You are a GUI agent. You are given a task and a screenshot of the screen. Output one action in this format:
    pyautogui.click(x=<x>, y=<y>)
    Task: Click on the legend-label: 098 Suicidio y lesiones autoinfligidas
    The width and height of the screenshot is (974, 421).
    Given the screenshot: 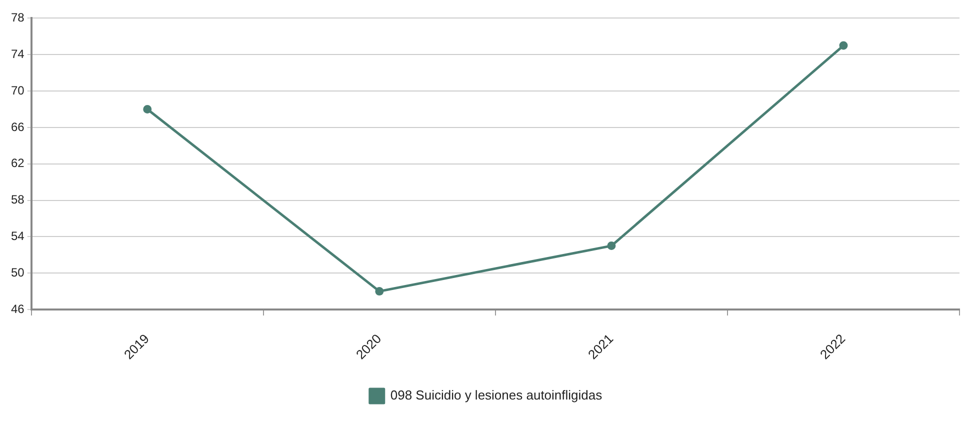 What is the action you would take?
    pyautogui.click(x=496, y=395)
    